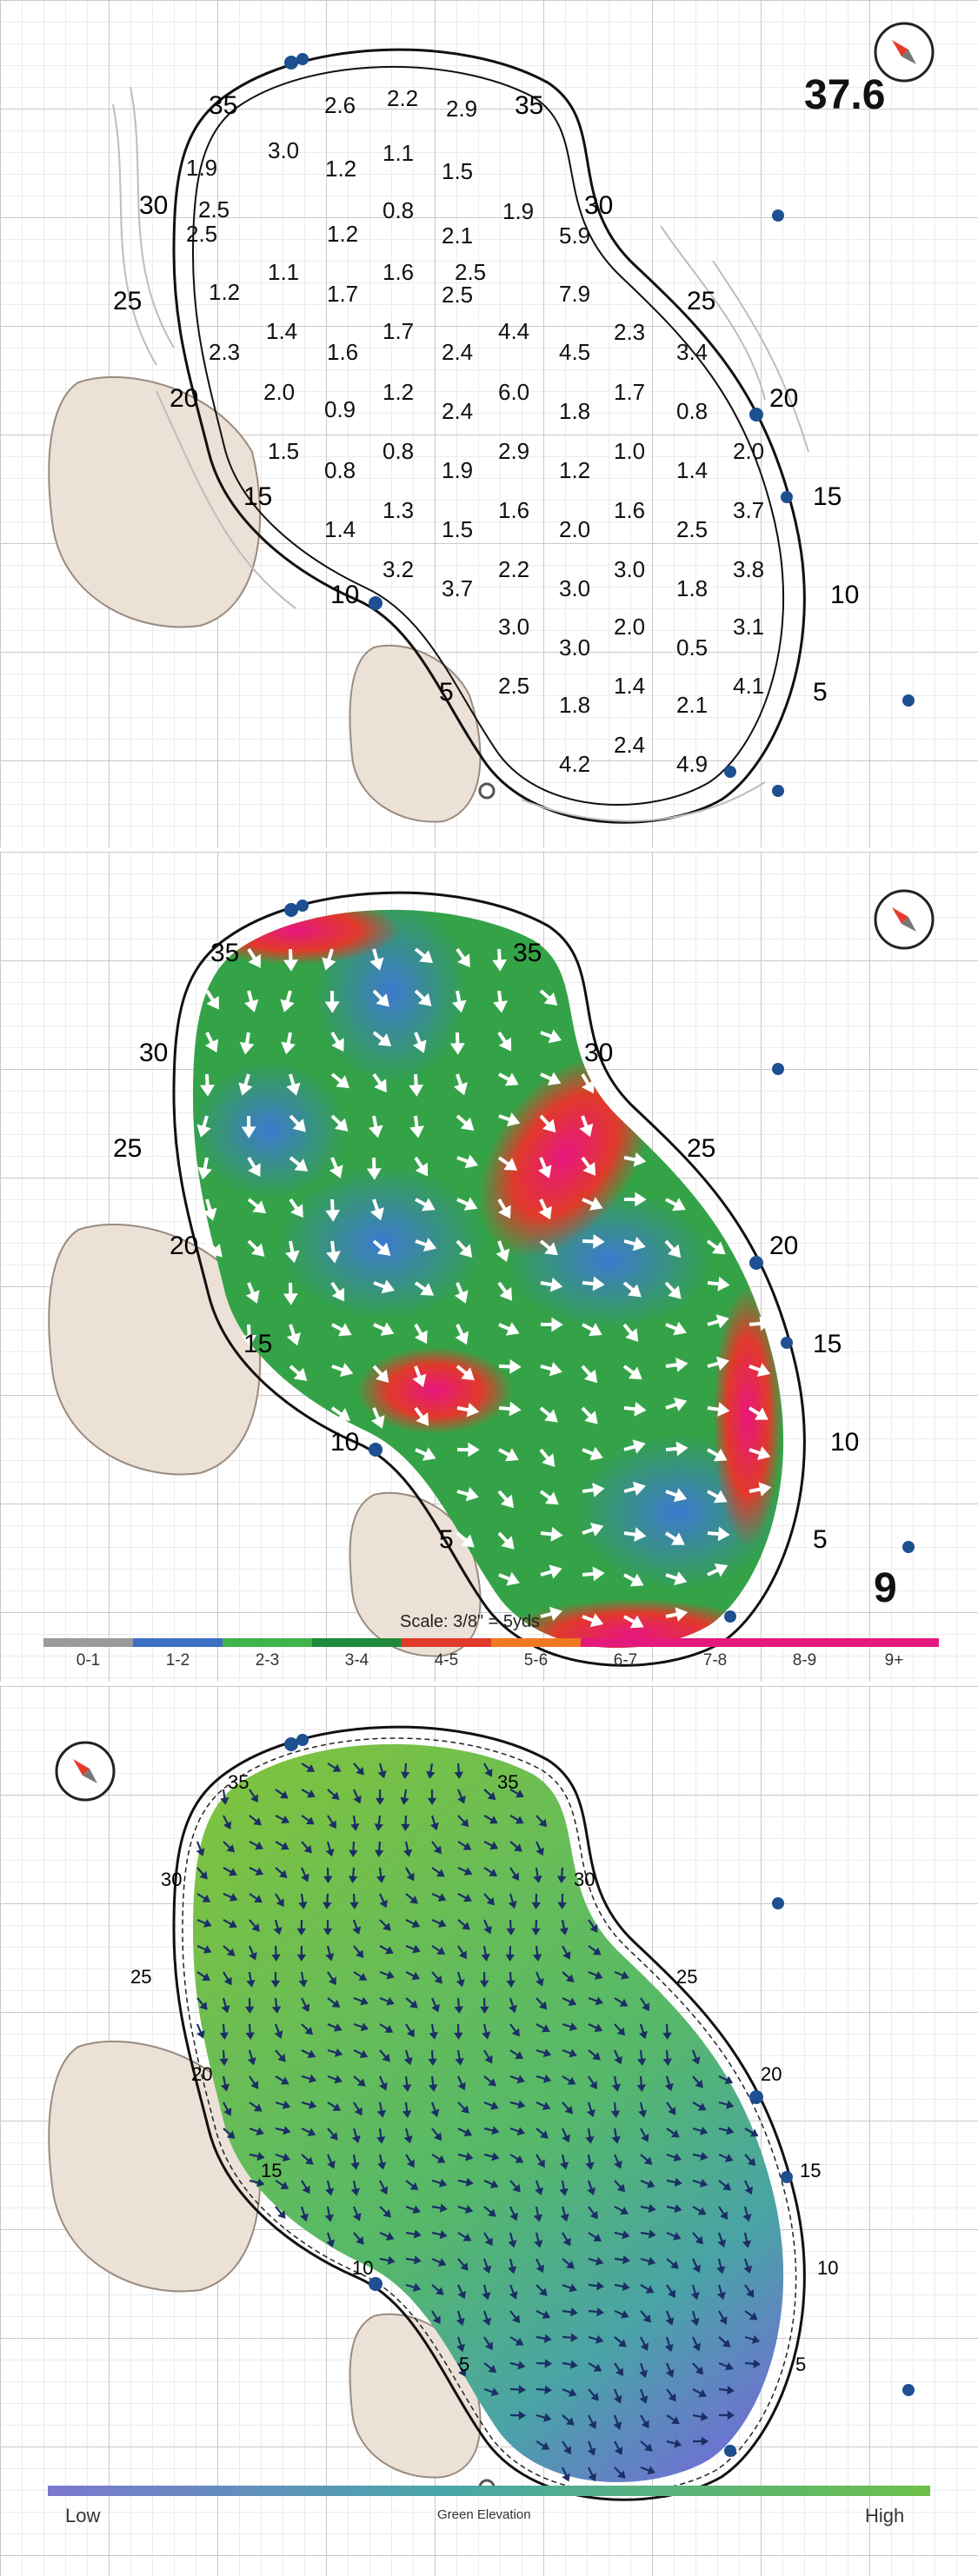  Describe the element at coordinates (885, 2515) in the screenshot. I see `elevation-high-label: High` at that location.